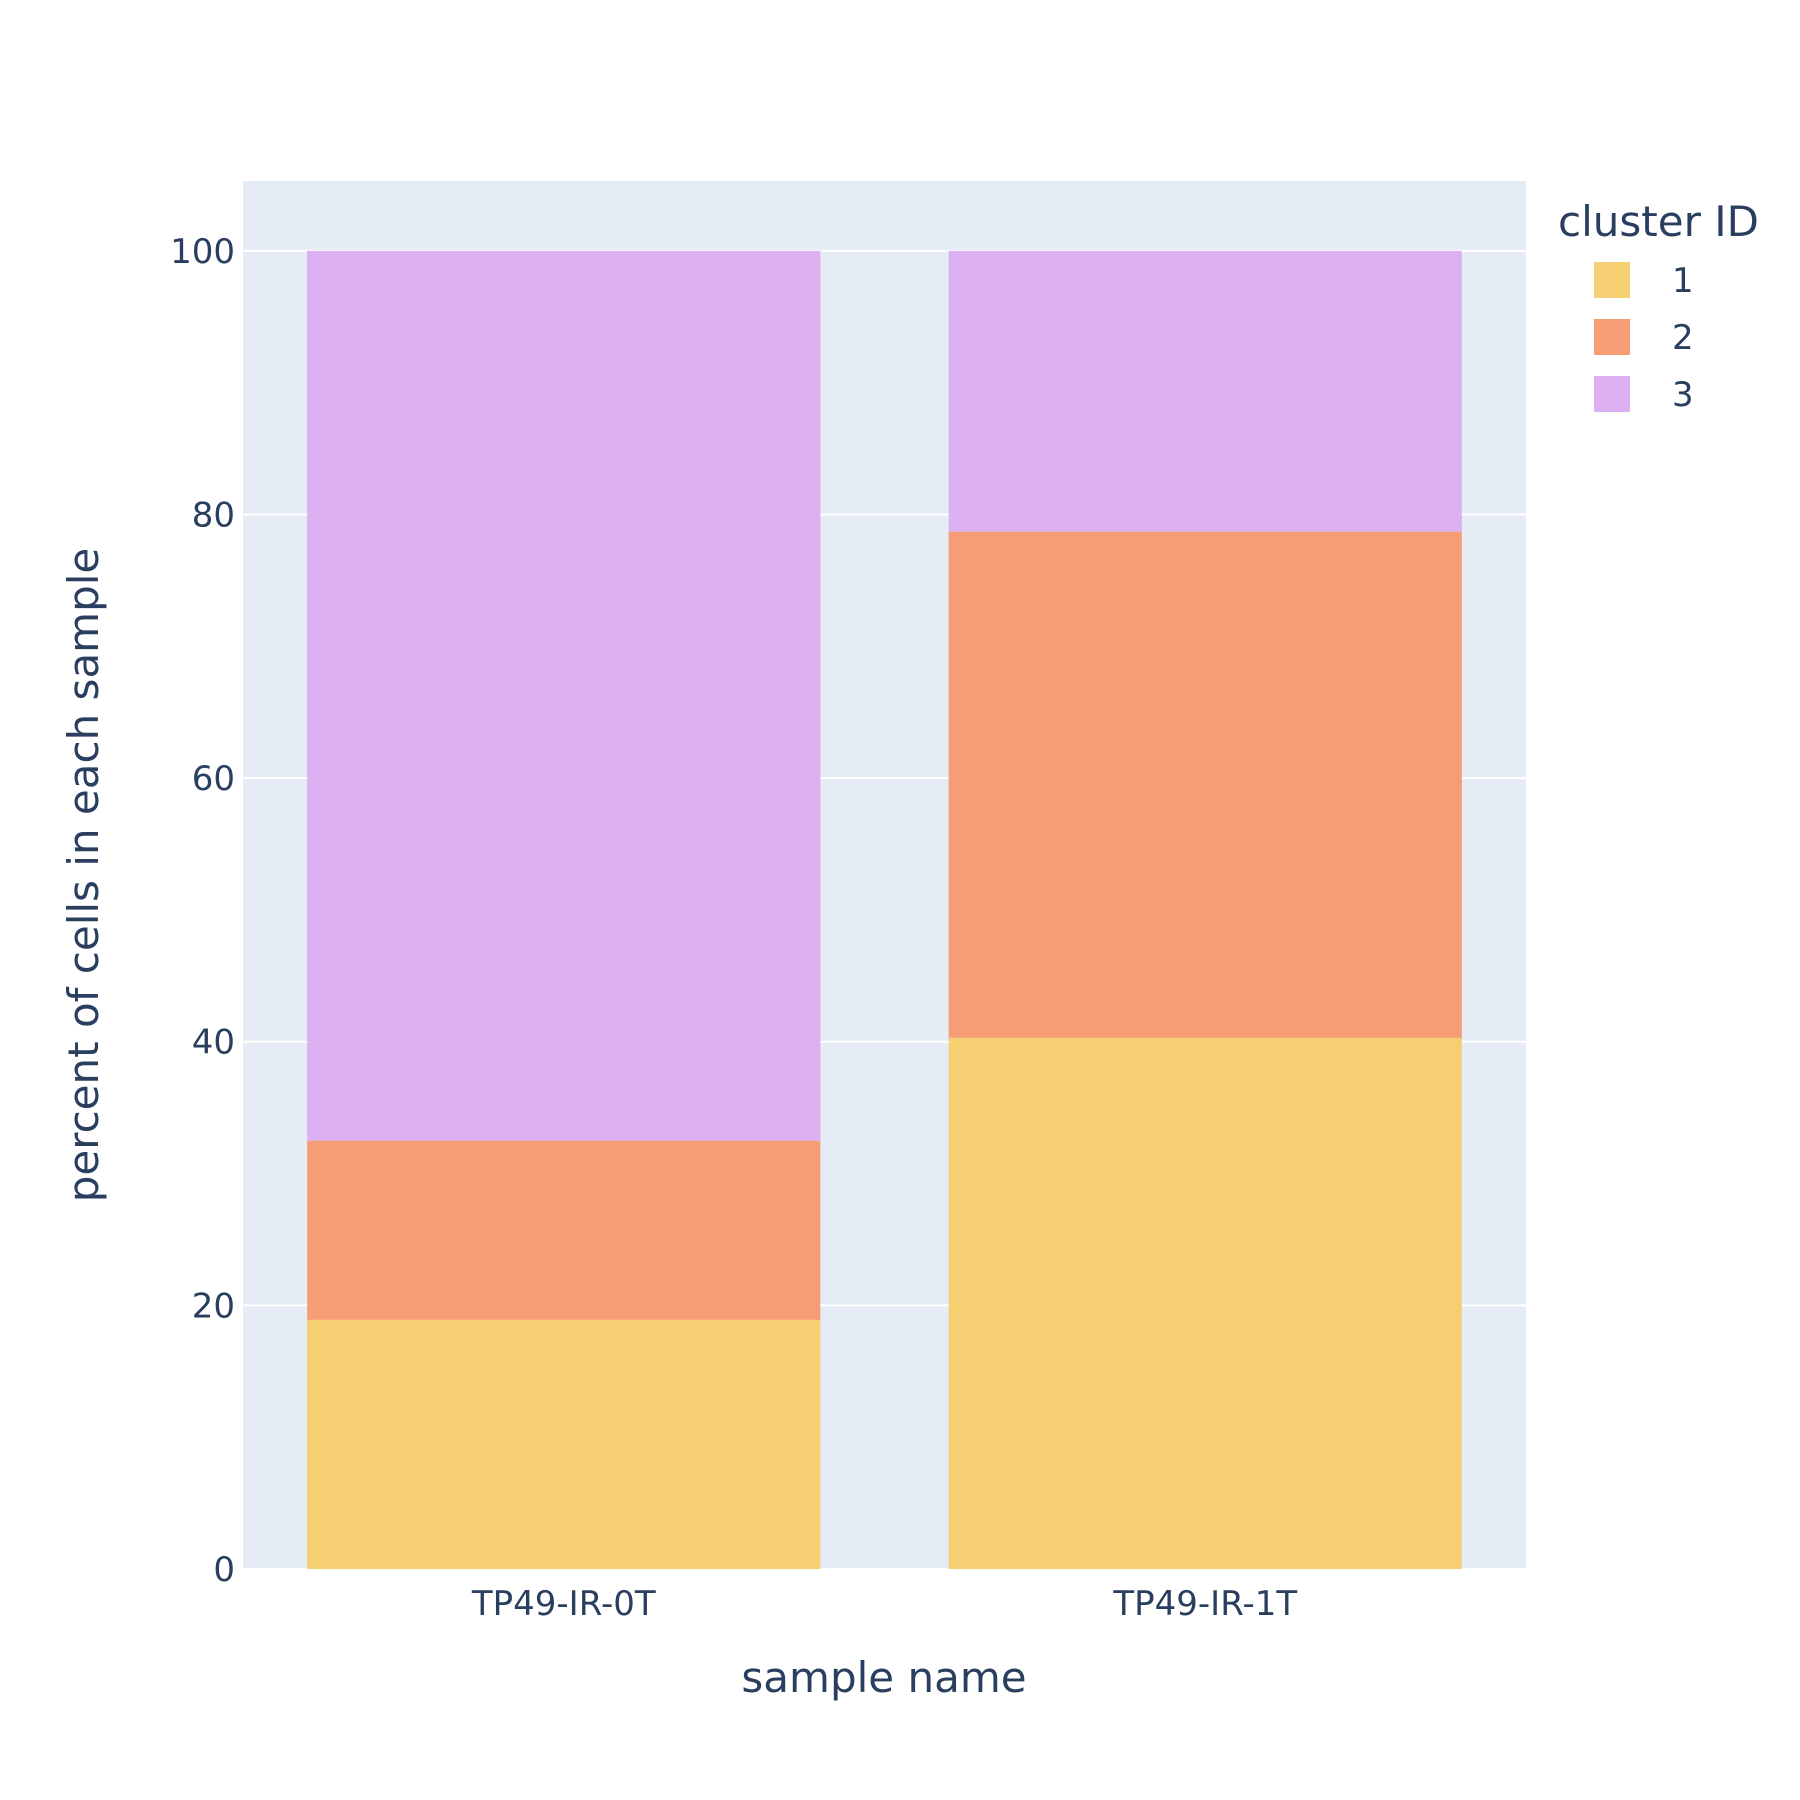 The height and width of the screenshot is (1800, 1800). What do you see at coordinates (1644, 338) in the screenshot?
I see `legend-items: 1 2 3` at bounding box center [1644, 338].